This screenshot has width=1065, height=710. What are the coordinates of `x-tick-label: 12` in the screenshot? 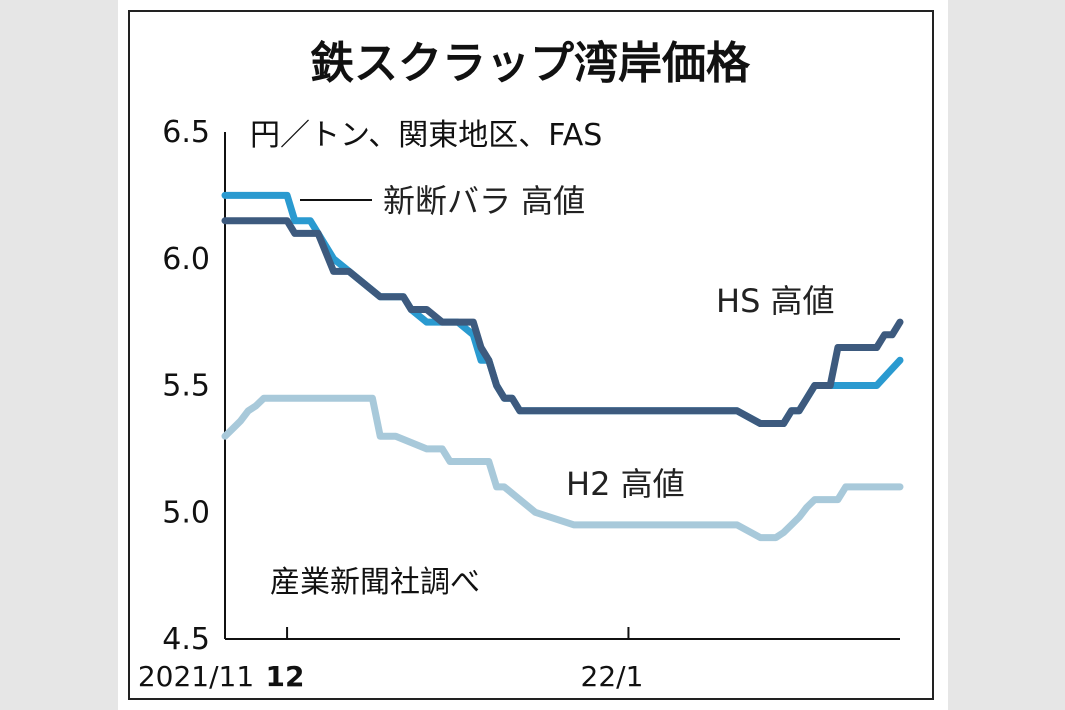 It's located at (285, 676).